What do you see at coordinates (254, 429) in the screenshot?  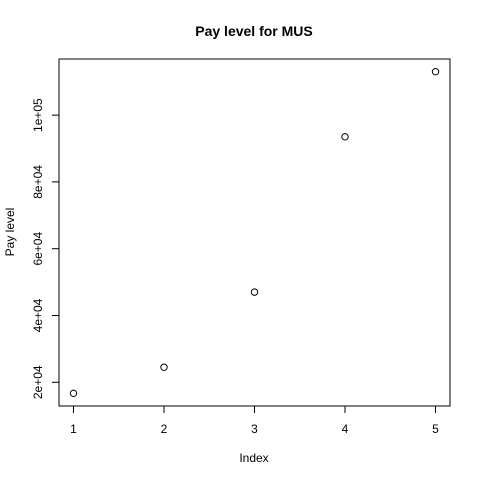 I see `x-tick-label: 3` at bounding box center [254, 429].